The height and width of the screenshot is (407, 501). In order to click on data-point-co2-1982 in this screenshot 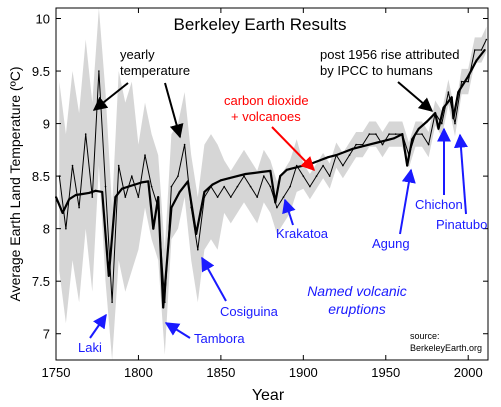, I will do `click(438, 128)`.